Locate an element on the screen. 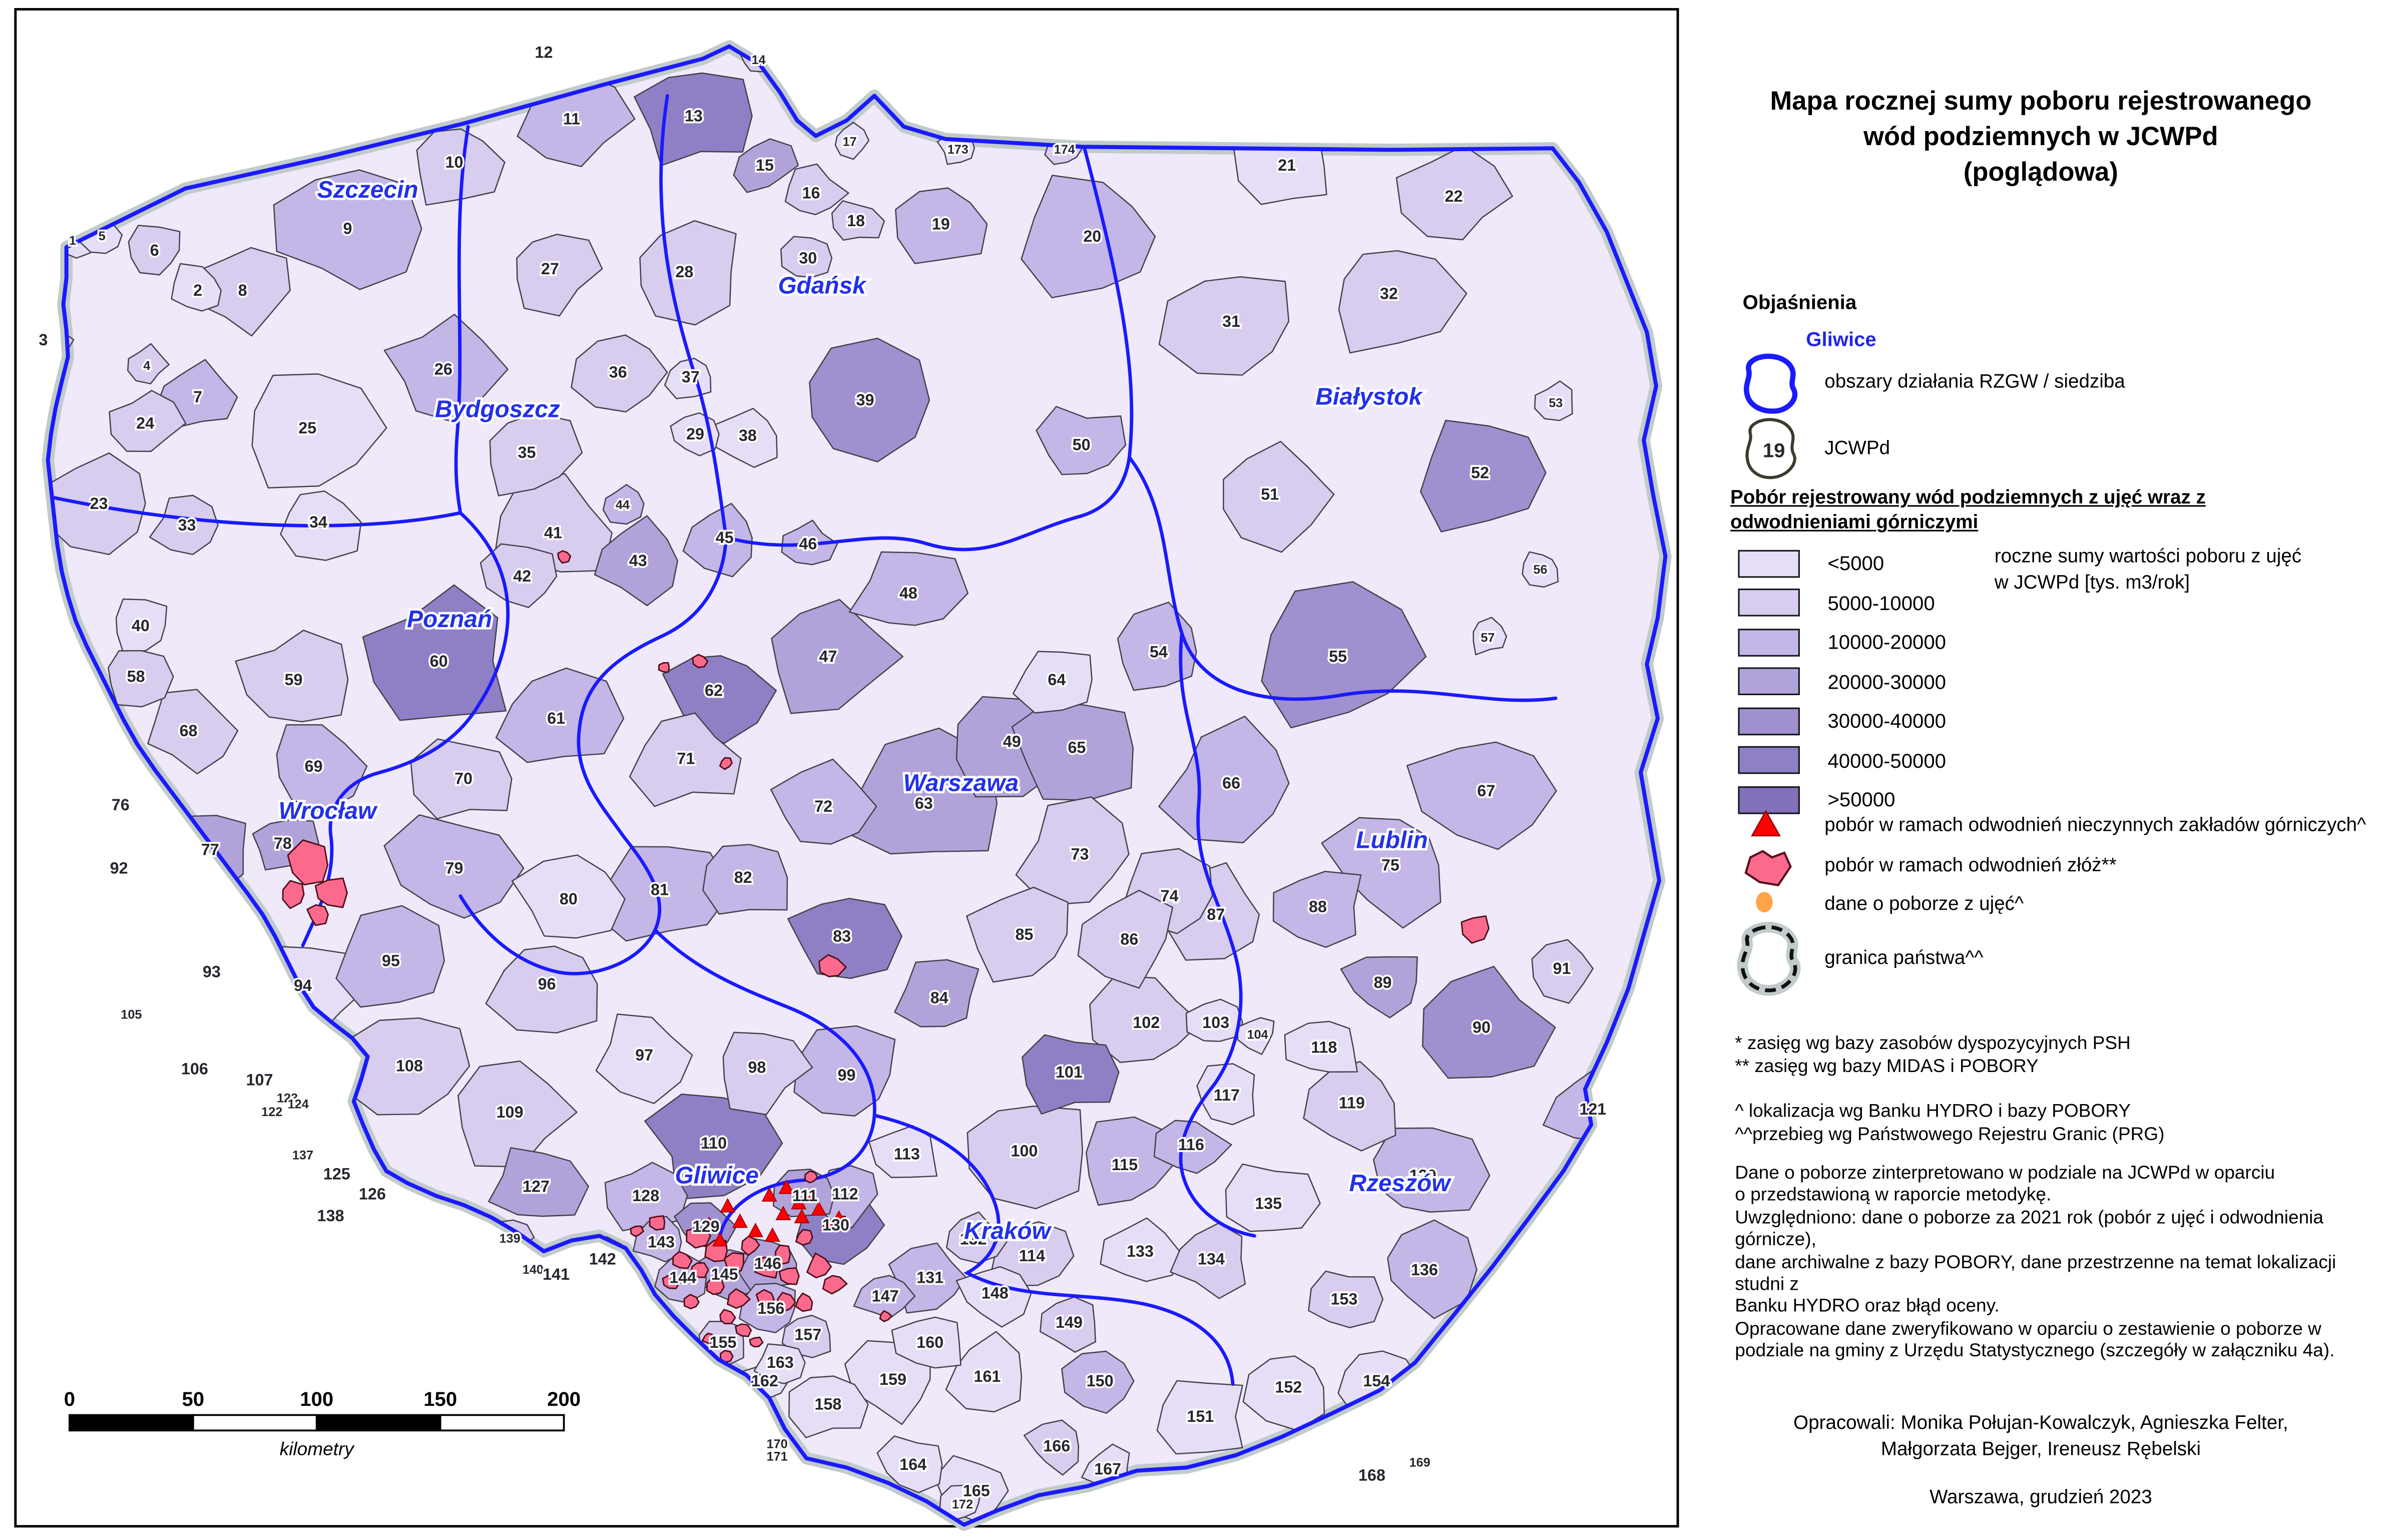  region-number: 162 is located at coordinates (765, 1381).